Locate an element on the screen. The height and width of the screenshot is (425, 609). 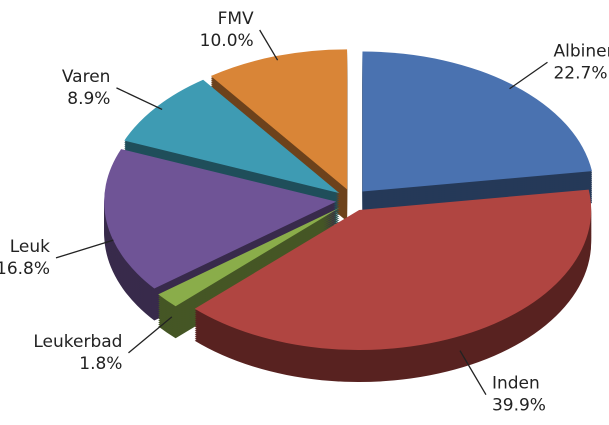
slice-label: Leuk is located at coordinates (30, 247).